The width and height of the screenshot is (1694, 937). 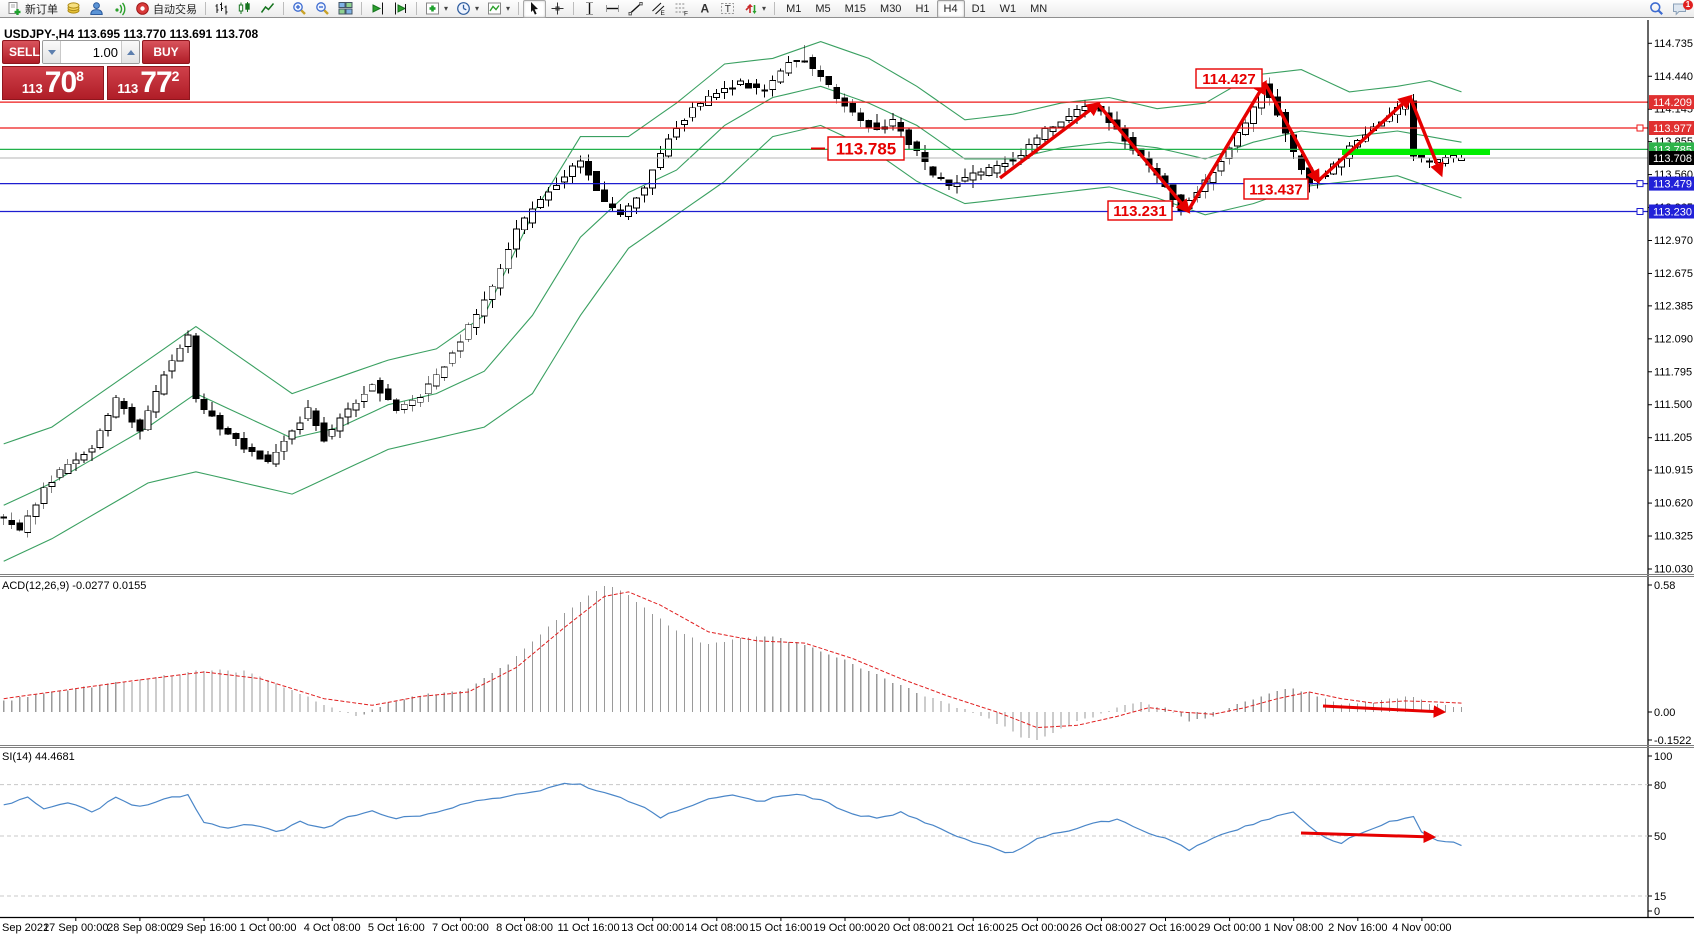 What do you see at coordinates (494, 8) in the screenshot?
I see `templates-icon` at bounding box center [494, 8].